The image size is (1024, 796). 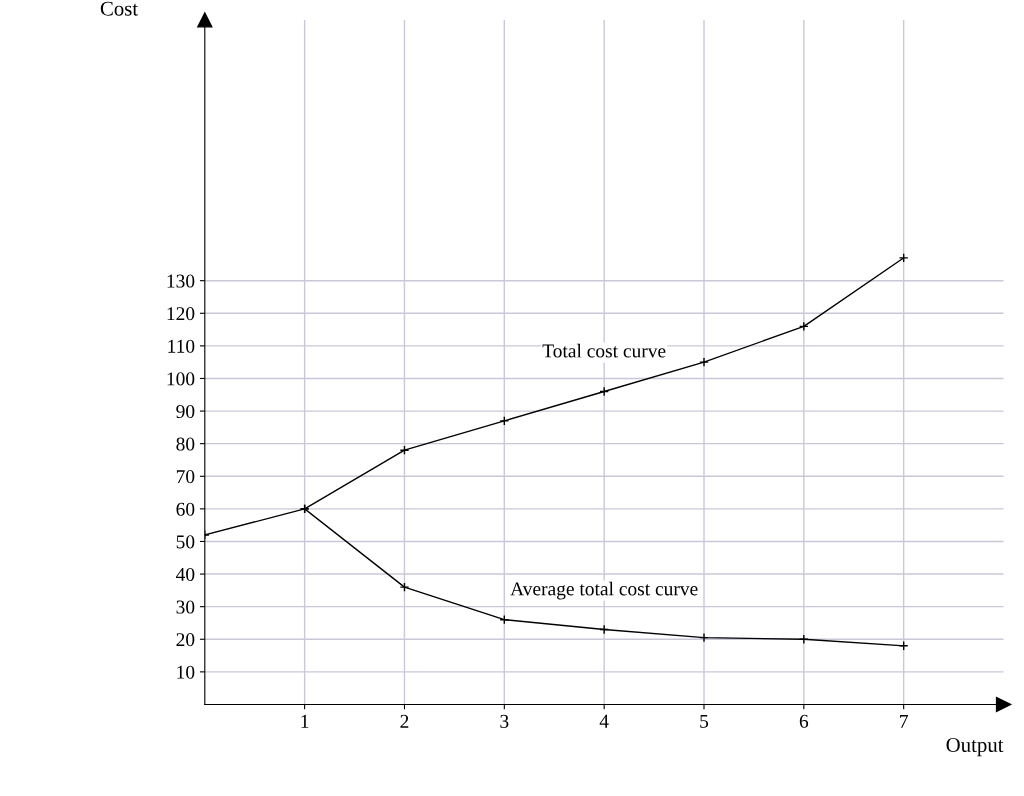 What do you see at coordinates (504, 721) in the screenshot?
I see `x-tick-label: 3` at bounding box center [504, 721].